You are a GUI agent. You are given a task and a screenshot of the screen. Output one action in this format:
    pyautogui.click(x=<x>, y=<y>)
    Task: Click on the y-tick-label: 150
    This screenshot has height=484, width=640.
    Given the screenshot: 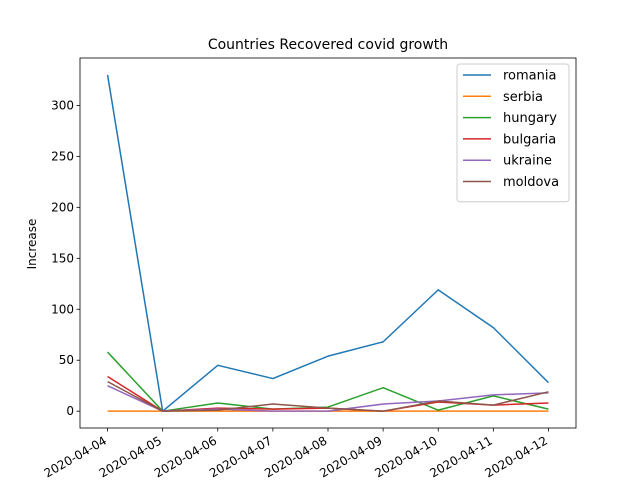 What is the action you would take?
    pyautogui.click(x=62, y=258)
    